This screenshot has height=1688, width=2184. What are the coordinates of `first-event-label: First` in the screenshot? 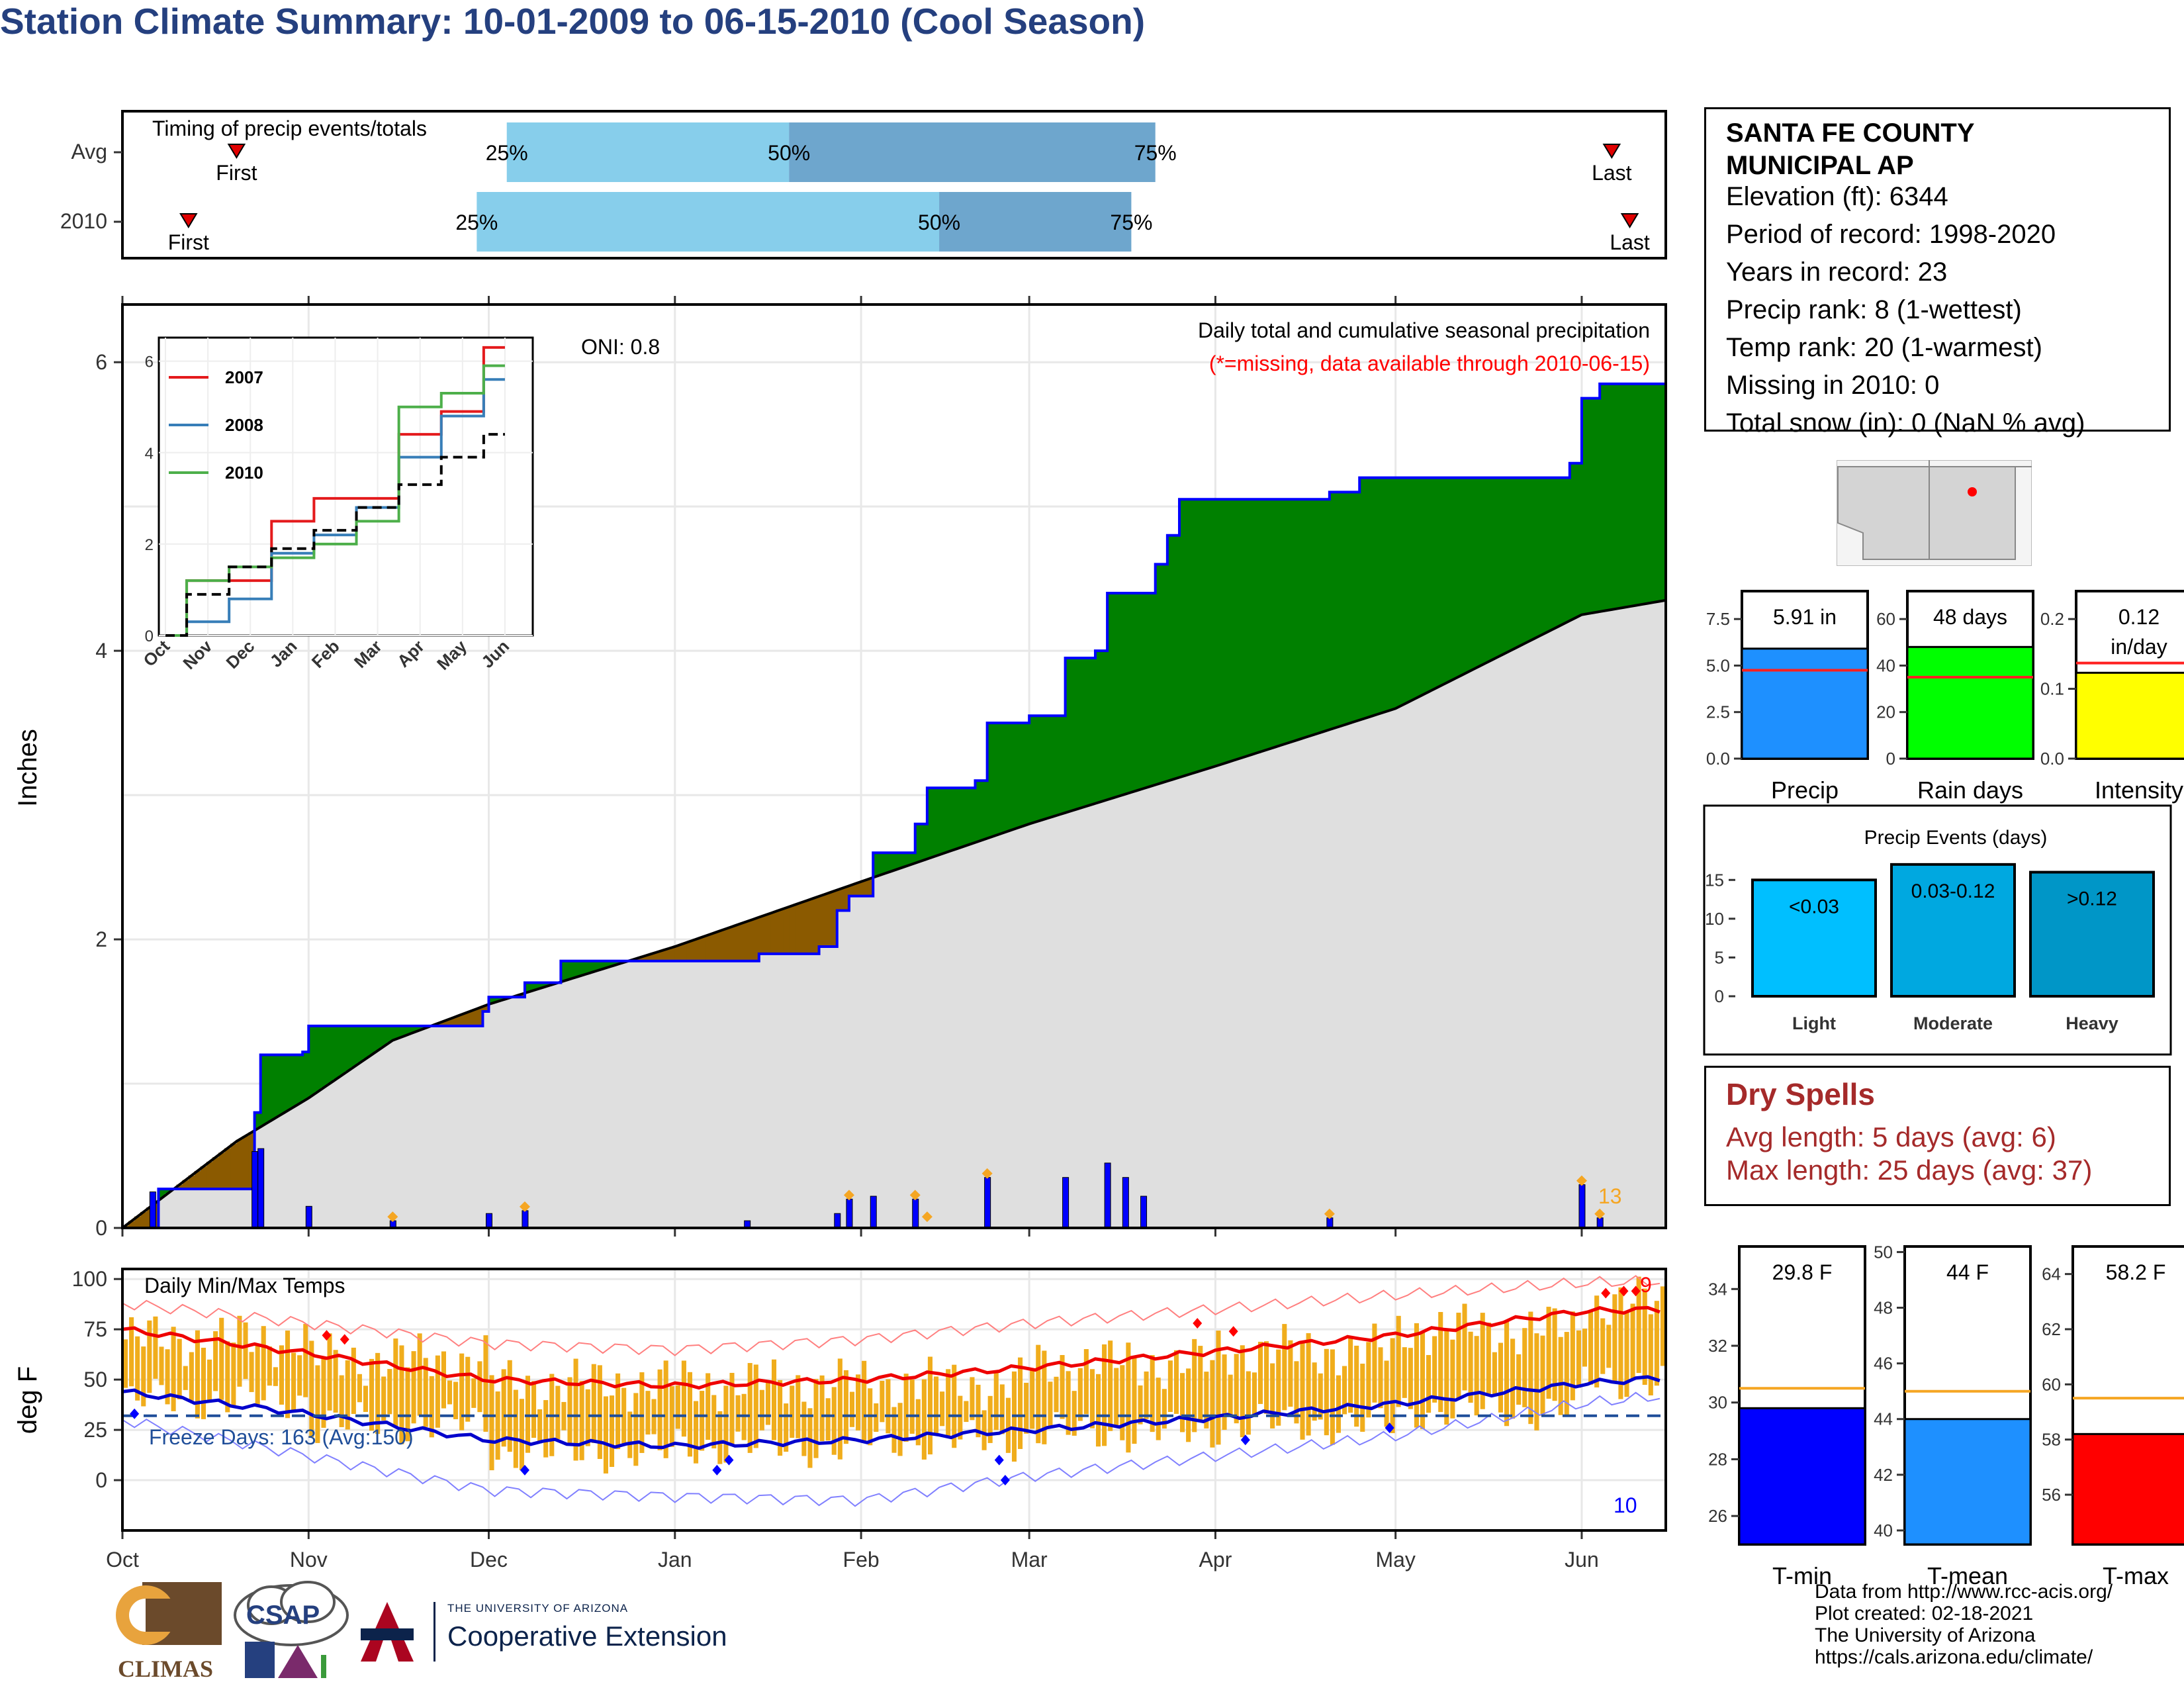 It's located at (236, 173).